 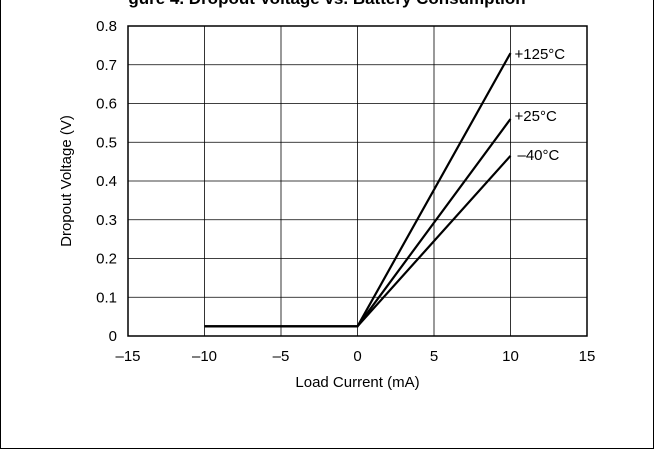 I want to click on series-label-0: +125°C, so click(x=540, y=54).